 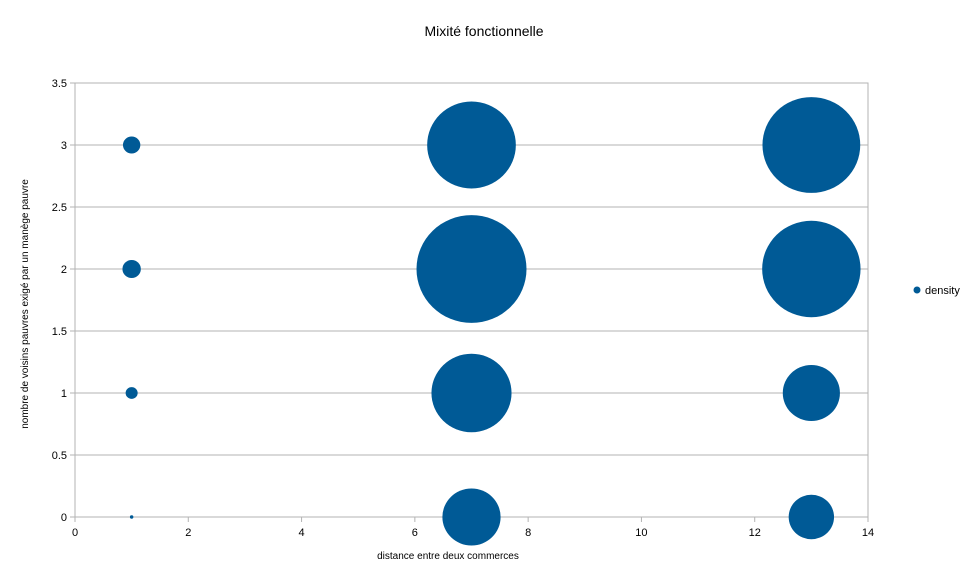 What do you see at coordinates (188, 533) in the screenshot?
I see `x-tick-label: 2` at bounding box center [188, 533].